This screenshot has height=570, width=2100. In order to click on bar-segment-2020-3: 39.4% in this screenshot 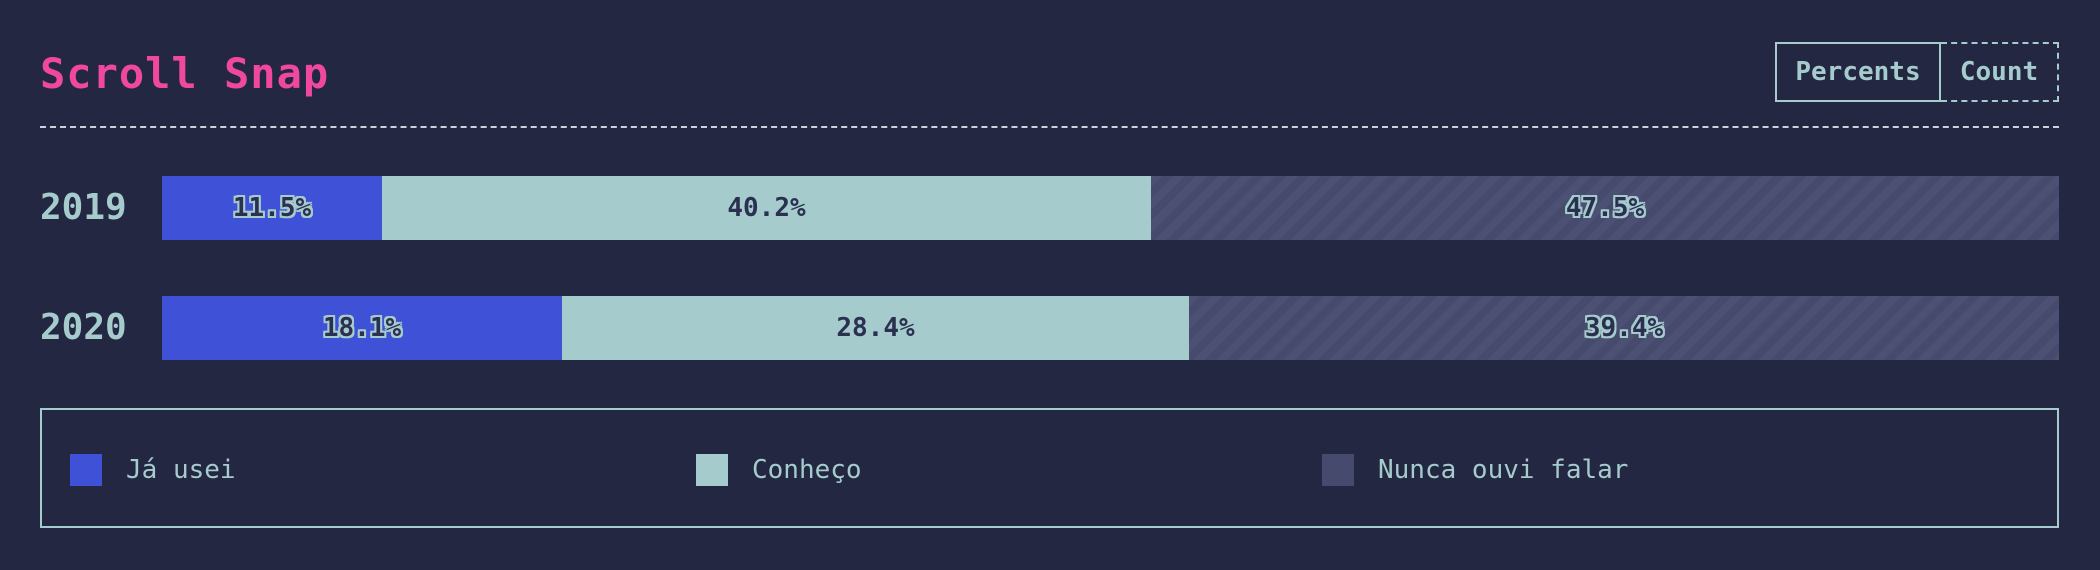, I will do `click(1624, 328)`.